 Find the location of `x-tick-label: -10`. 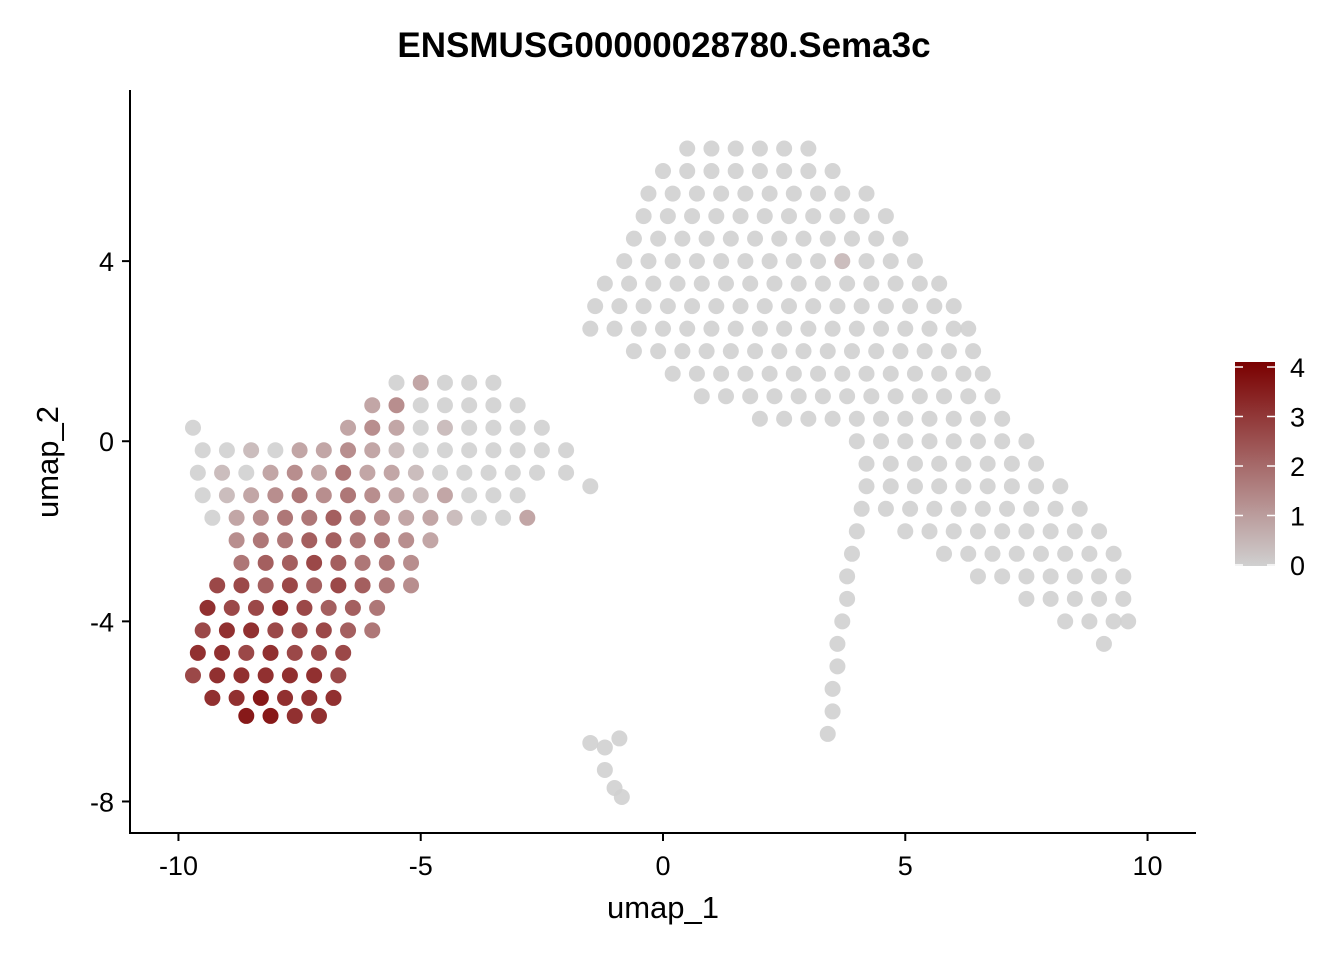

x-tick-label: -10 is located at coordinates (178, 866).